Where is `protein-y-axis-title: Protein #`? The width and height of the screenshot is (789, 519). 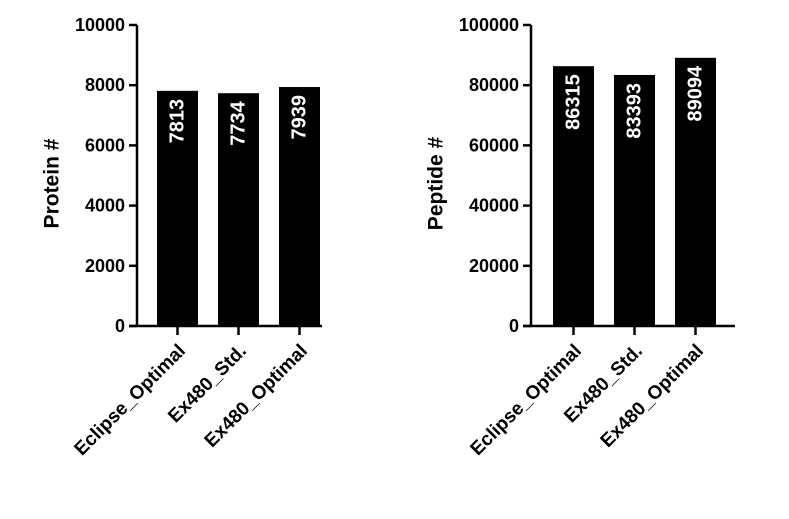 protein-y-axis-title: Protein # is located at coordinates (52, 183).